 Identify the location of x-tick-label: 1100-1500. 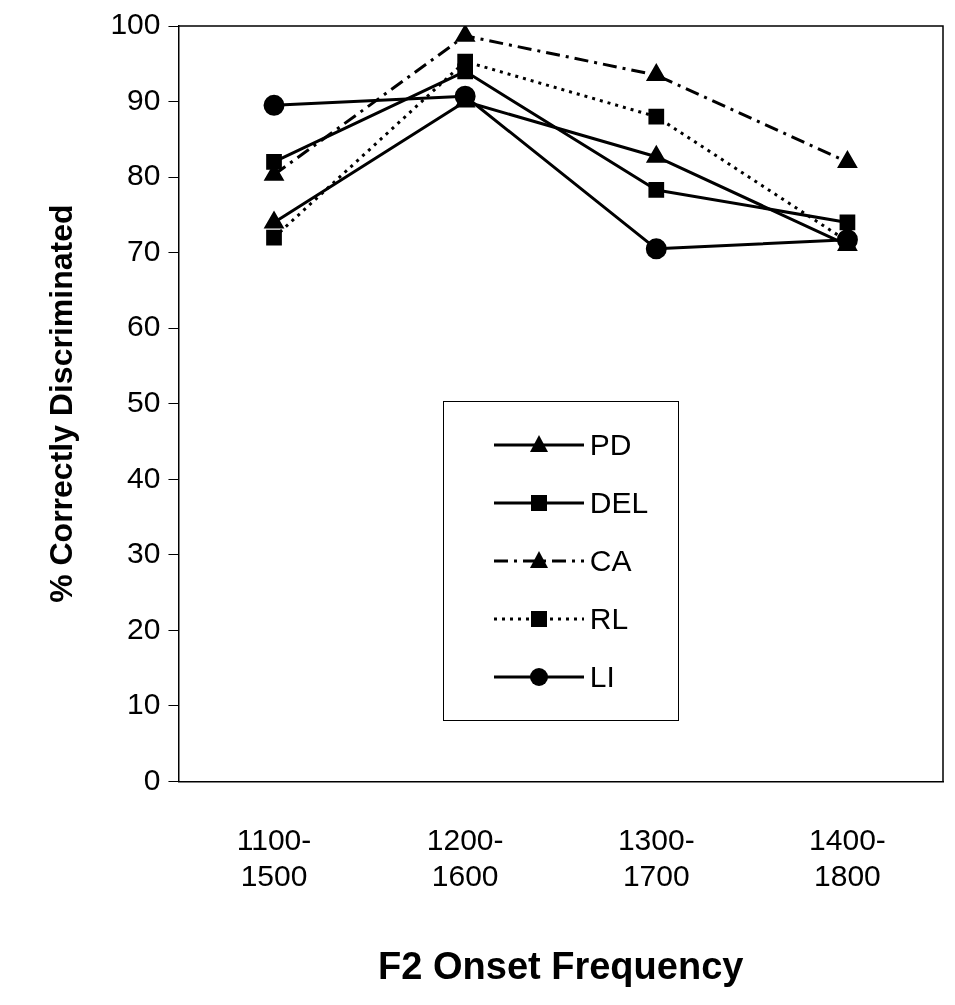
(274, 857).